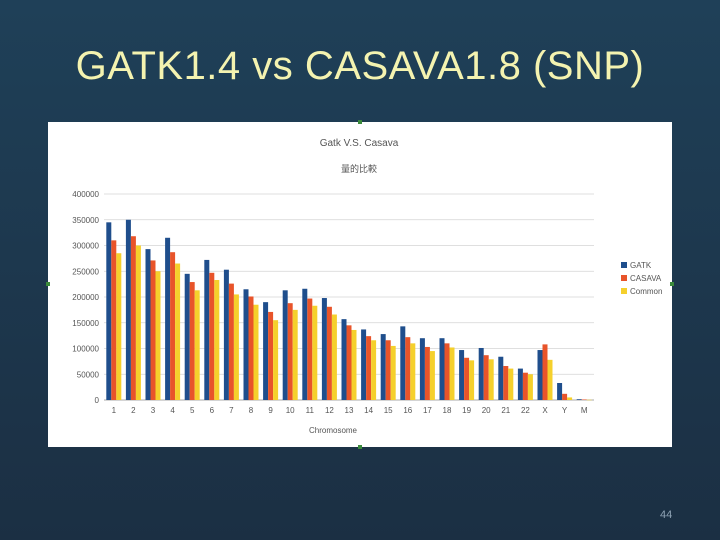 The image size is (720, 540). I want to click on x-tick-label: 18, so click(447, 410).